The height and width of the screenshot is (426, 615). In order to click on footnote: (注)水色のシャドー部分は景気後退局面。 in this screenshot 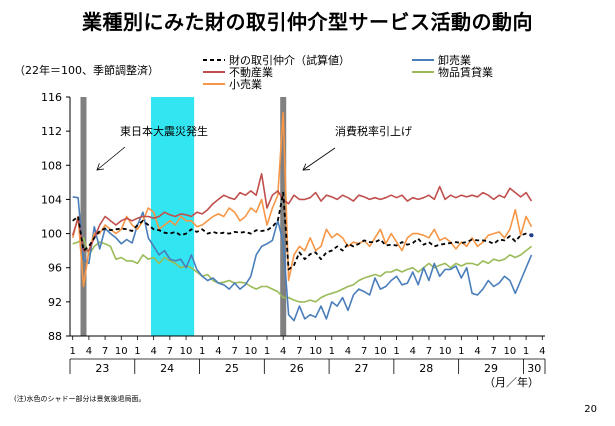, I will do `click(80, 399)`.